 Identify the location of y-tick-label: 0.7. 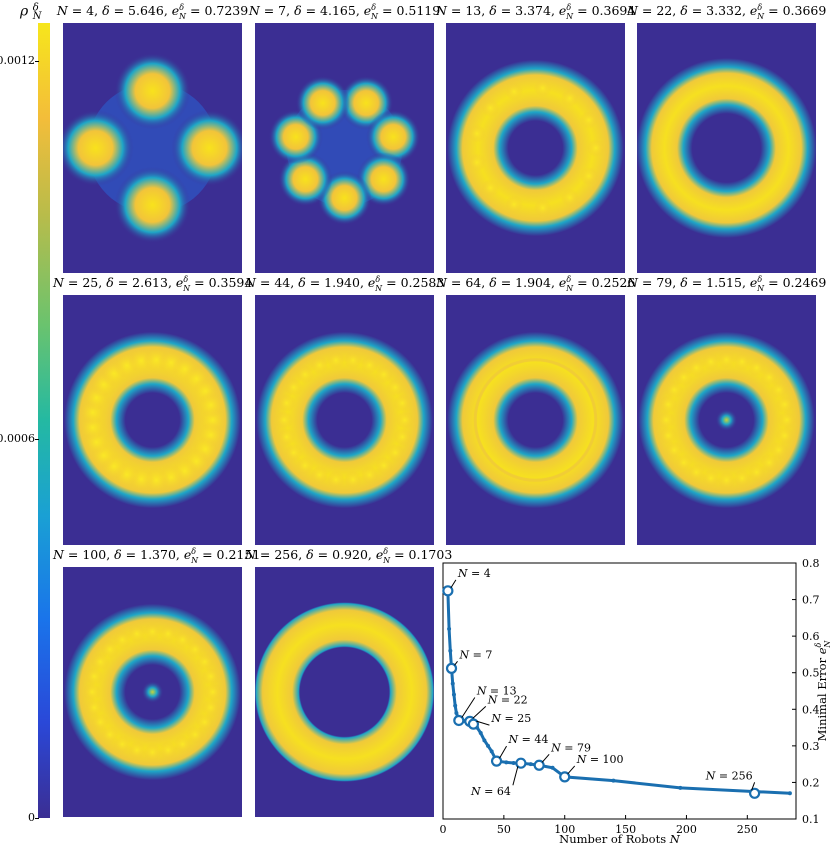
(811, 600).